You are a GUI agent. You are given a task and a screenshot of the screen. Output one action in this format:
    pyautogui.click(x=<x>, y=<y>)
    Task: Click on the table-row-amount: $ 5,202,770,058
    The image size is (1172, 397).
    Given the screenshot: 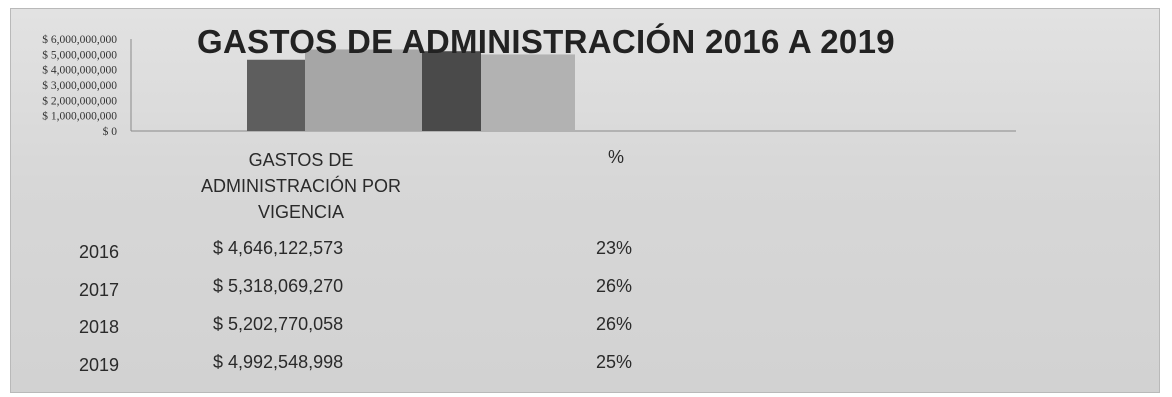 What is the action you would take?
    pyautogui.click(x=278, y=324)
    